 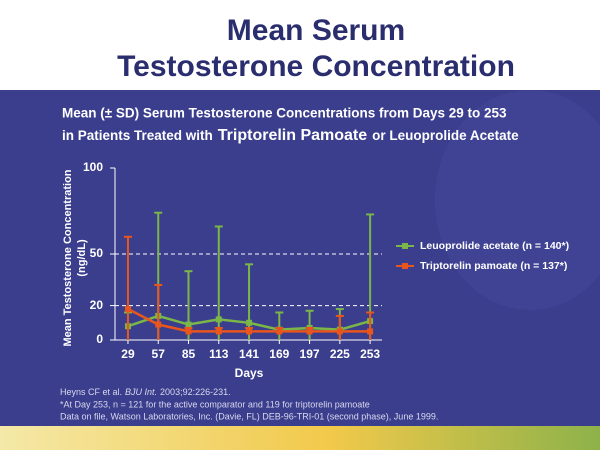 What do you see at coordinates (141, 392) in the screenshot?
I see `citation-part: BJU Int.` at bounding box center [141, 392].